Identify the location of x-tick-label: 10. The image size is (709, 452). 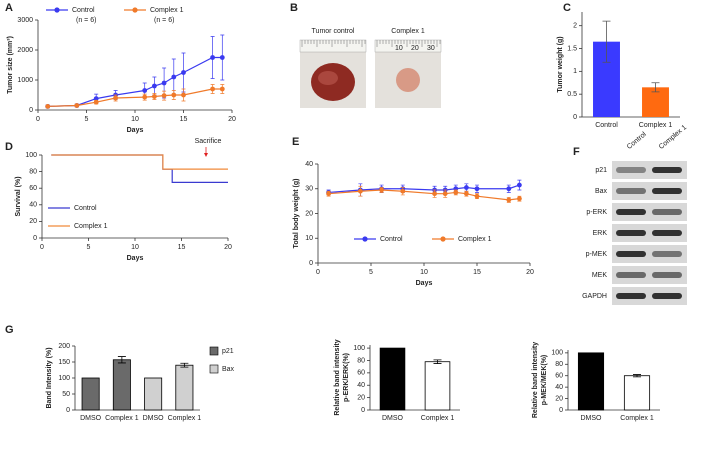
(424, 272).